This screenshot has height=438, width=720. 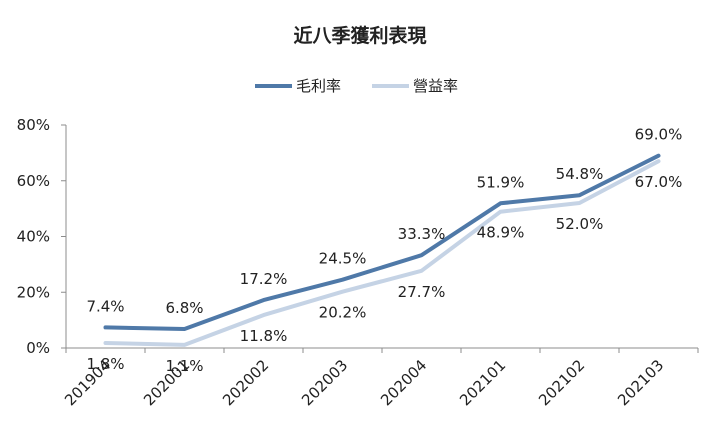 What do you see at coordinates (640, 382) in the screenshot?
I see `x-tick-label: 202103` at bounding box center [640, 382].